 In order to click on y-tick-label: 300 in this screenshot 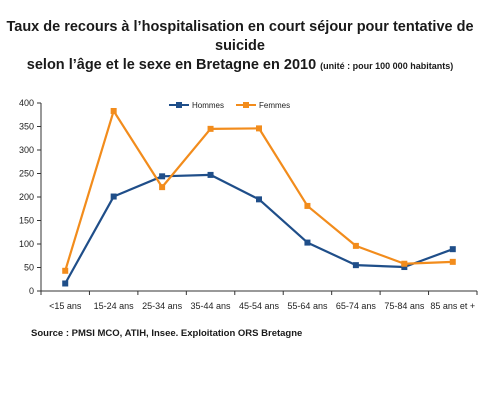, I will do `click(26, 150)`.